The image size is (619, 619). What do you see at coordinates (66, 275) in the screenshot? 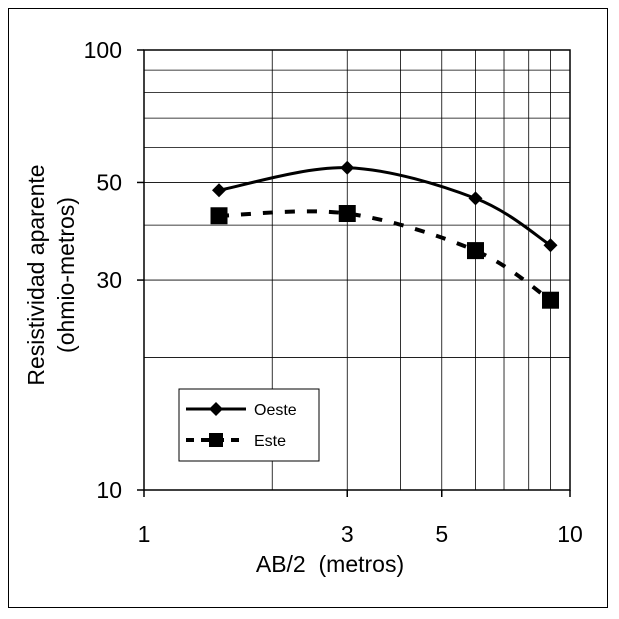
I see `y-axis-title-line-2: (ohmio-metros)` at bounding box center [66, 275].